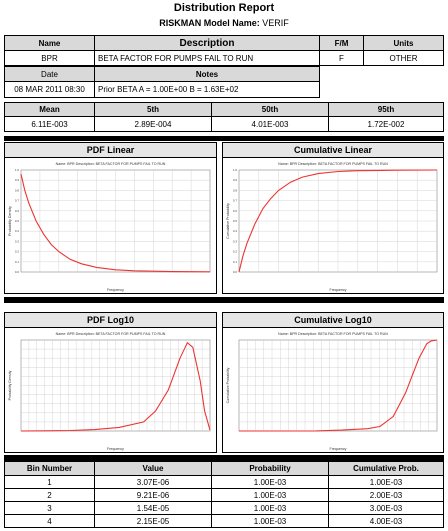 The width and height of the screenshot is (448, 531). Describe the element at coordinates (270, 468) in the screenshot. I see `probability-header: Probability` at that location.